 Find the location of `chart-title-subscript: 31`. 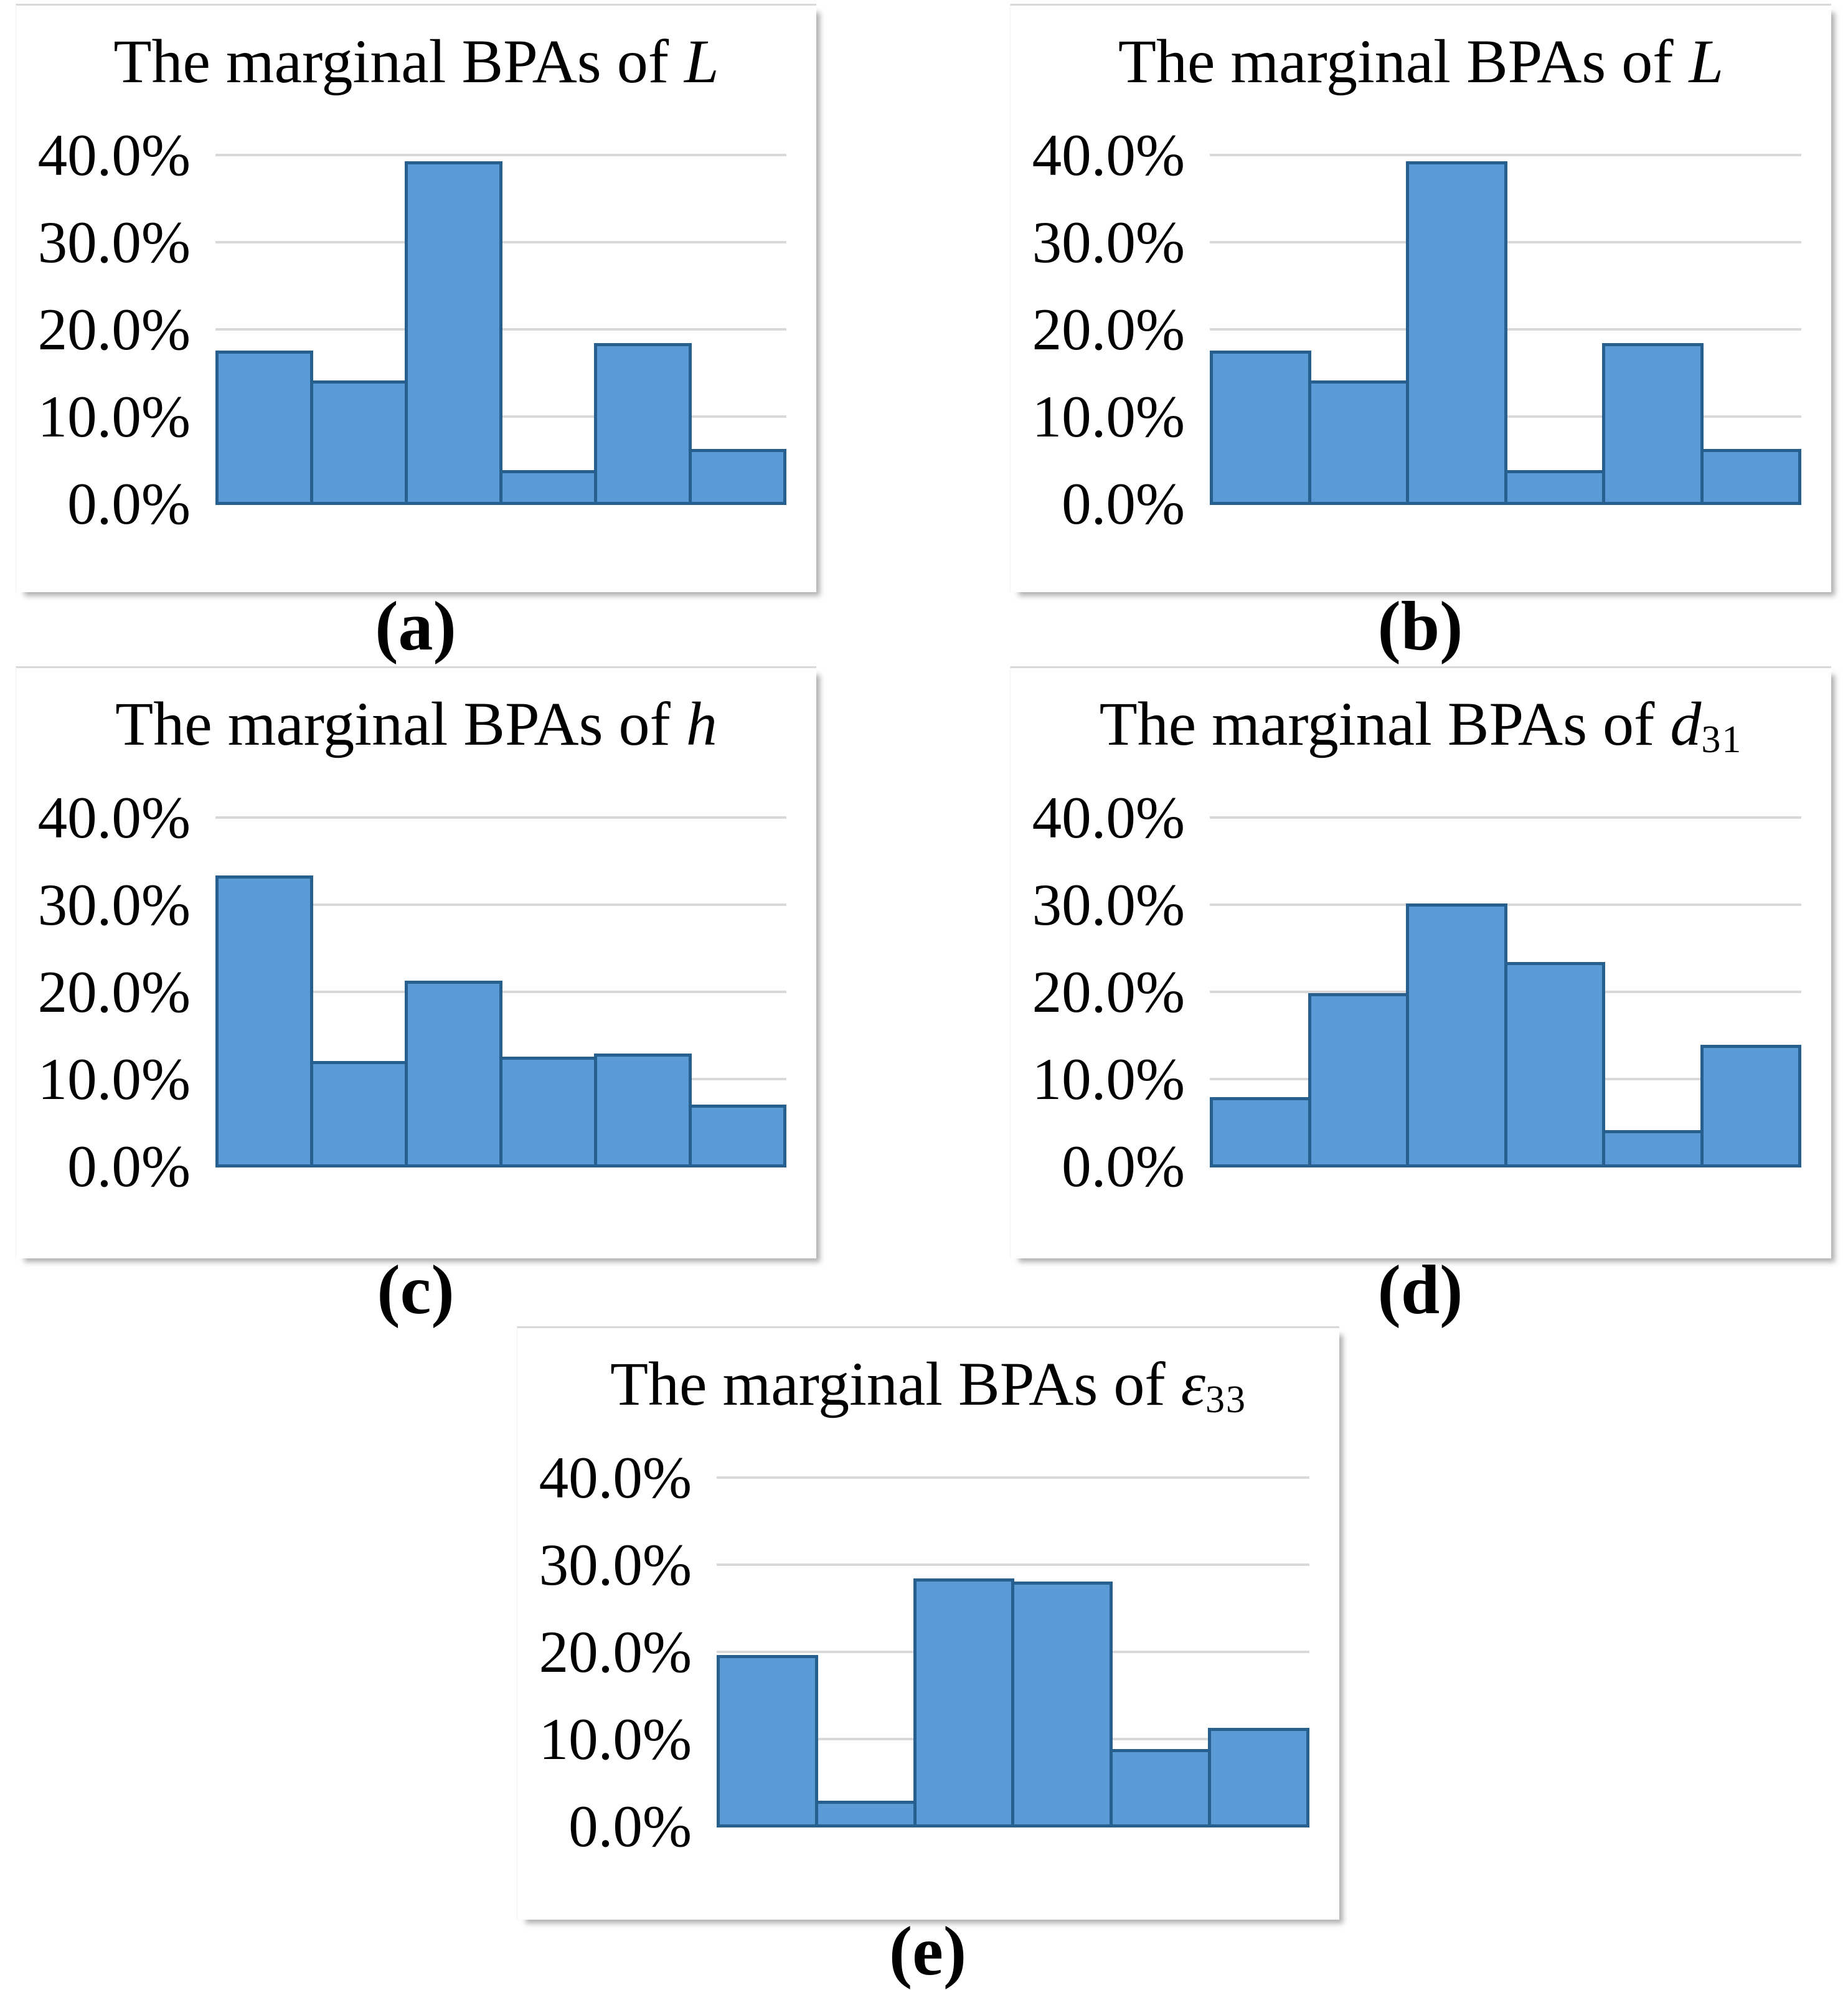

chart-title-subscript: 31 is located at coordinates (1722, 740).